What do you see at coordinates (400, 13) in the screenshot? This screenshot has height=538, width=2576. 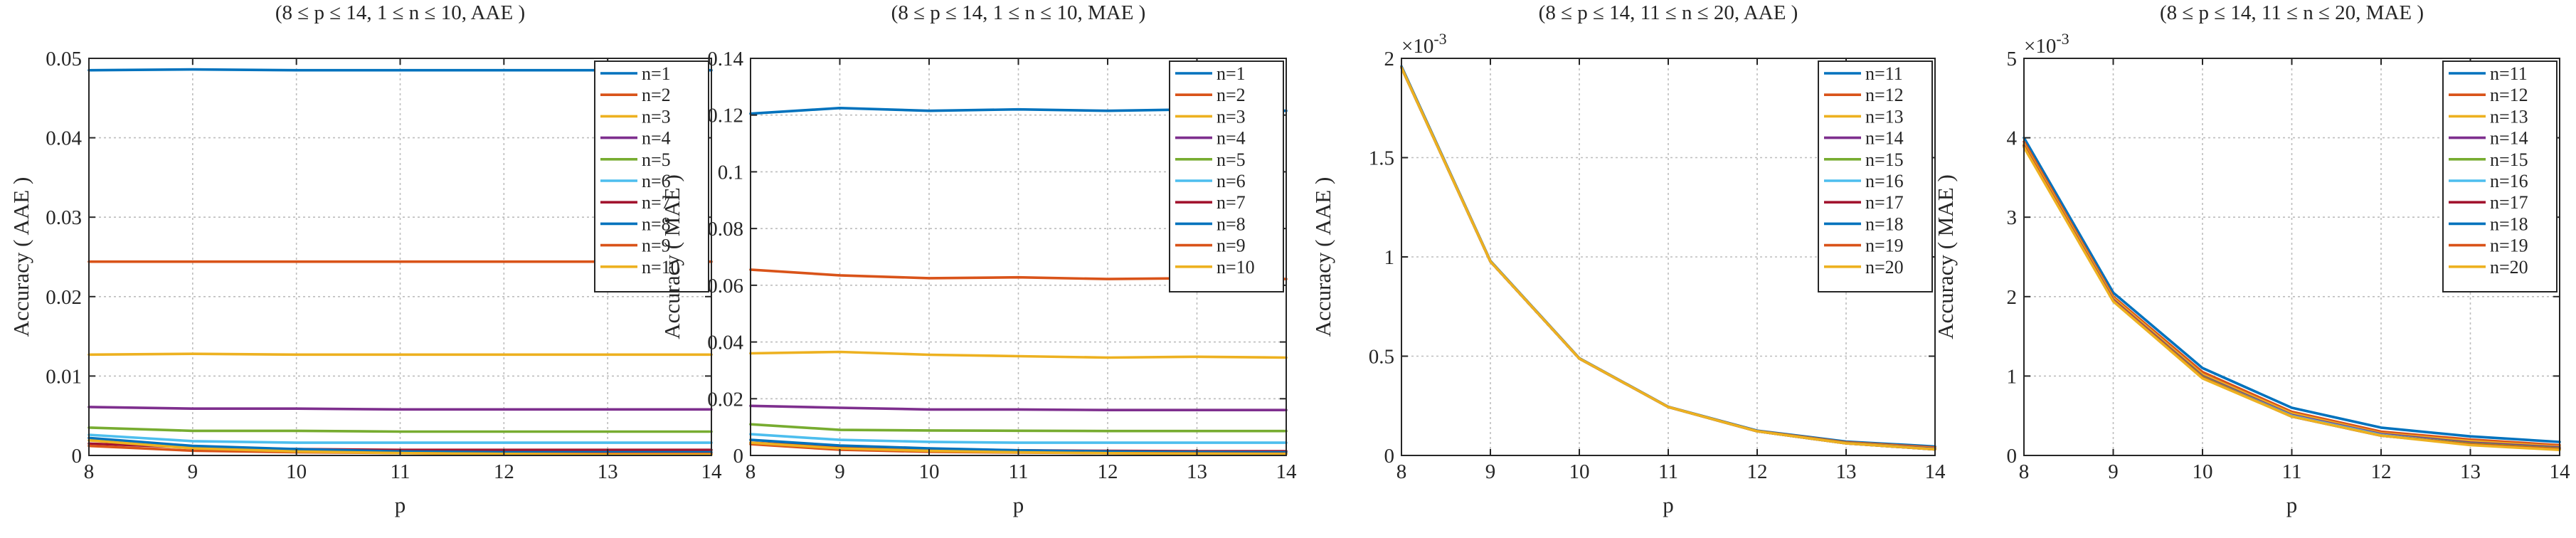 I see `chart-title: (8 ≤ p ≤ 14, 1 ≤ n ≤ 10, AAE )` at bounding box center [400, 13].